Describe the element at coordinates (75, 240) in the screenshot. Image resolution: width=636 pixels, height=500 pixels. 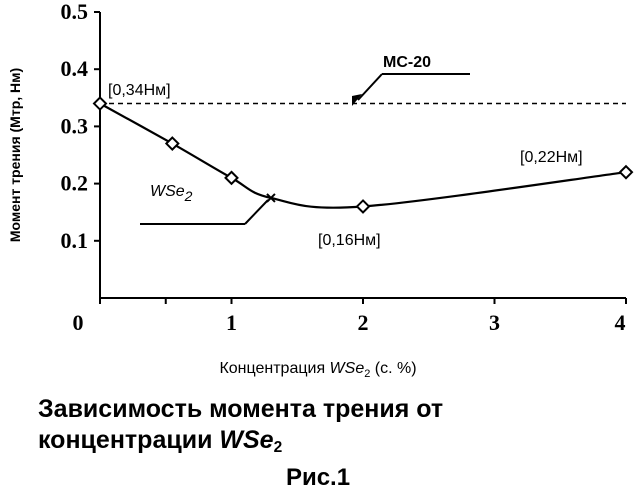
I see `y-tick-label: 0.1` at that location.